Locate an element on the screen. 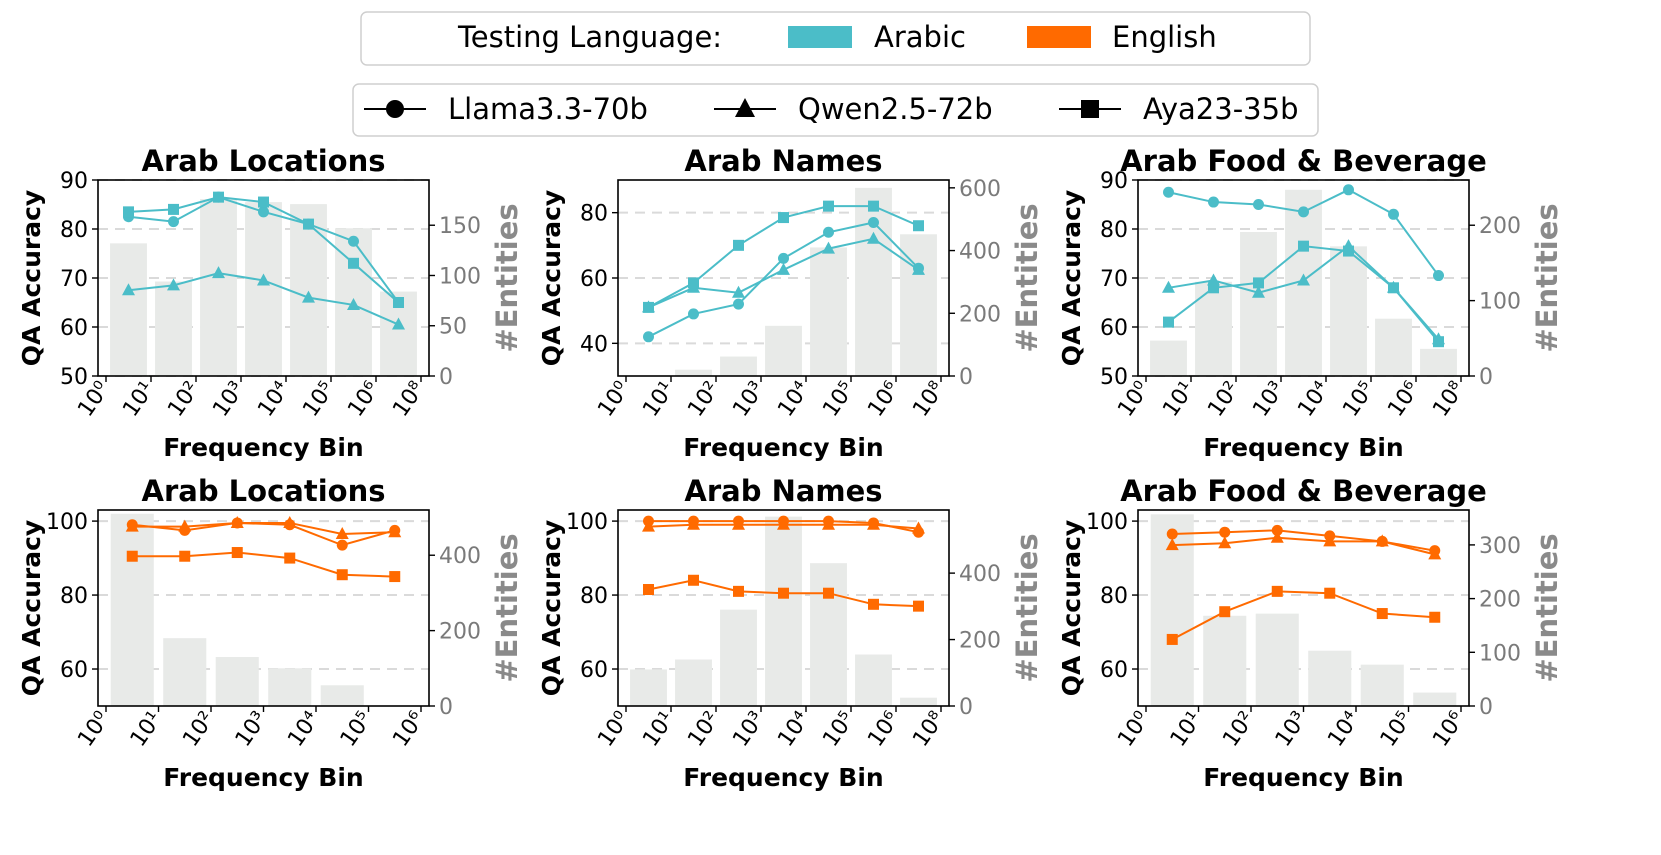 This screenshot has height=855, width=1661. y2-tick-label: 150 is located at coordinates (460, 226).